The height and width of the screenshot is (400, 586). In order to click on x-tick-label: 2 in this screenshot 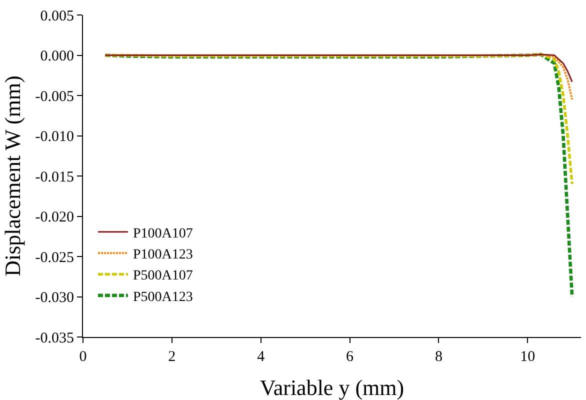, I will do `click(172, 357)`.